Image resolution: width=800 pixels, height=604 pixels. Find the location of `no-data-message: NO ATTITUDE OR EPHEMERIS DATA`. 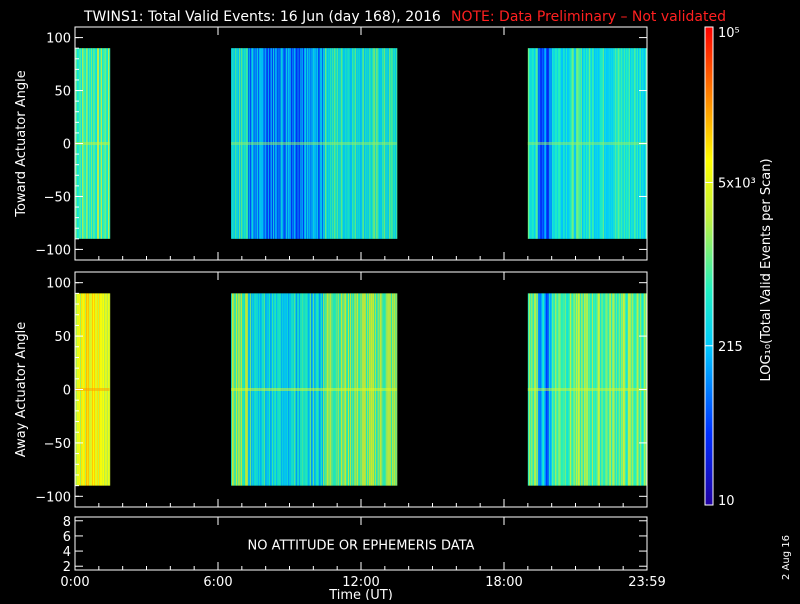

no-data-message: NO ATTITUDE OR EPHEMERIS DATA is located at coordinates (361, 546).